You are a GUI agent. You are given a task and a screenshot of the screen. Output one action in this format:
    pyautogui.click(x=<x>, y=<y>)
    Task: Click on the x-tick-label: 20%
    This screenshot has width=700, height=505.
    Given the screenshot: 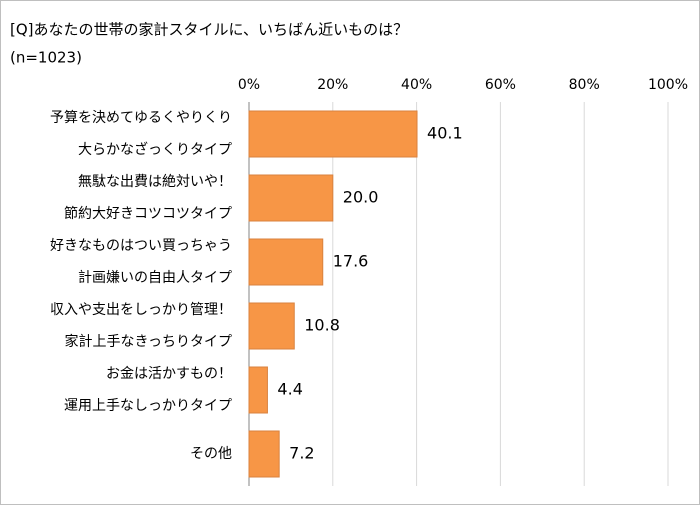 What is the action you would take?
    pyautogui.click(x=332, y=85)
    